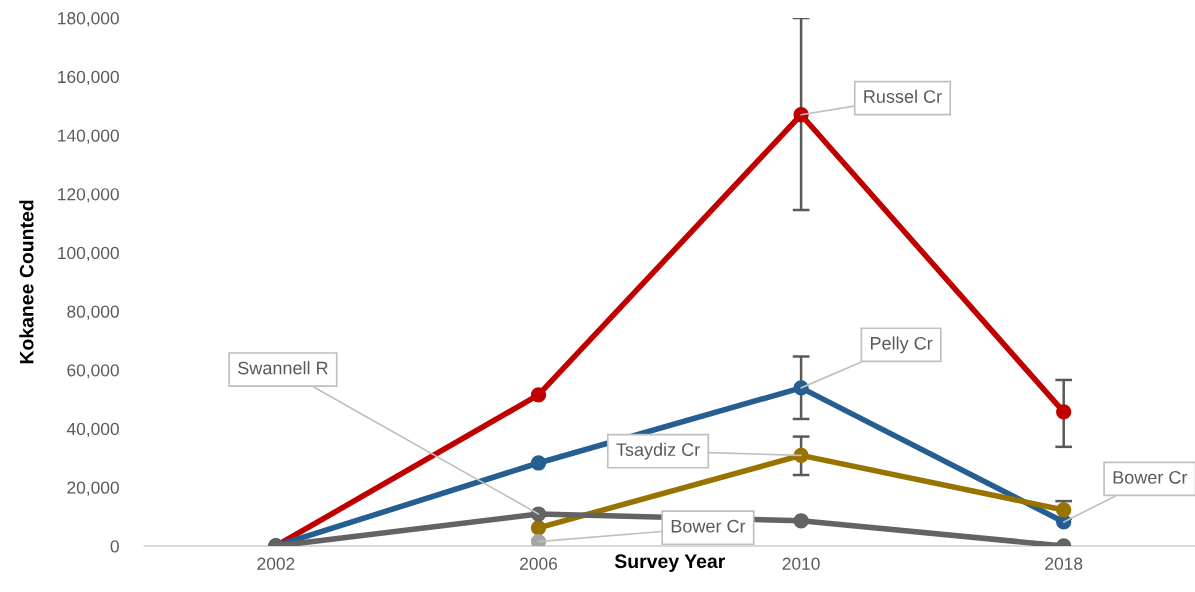 Image resolution: width=1195 pixels, height=592 pixels. I want to click on y-axis-title: Kokanee Counted, so click(26, 282).